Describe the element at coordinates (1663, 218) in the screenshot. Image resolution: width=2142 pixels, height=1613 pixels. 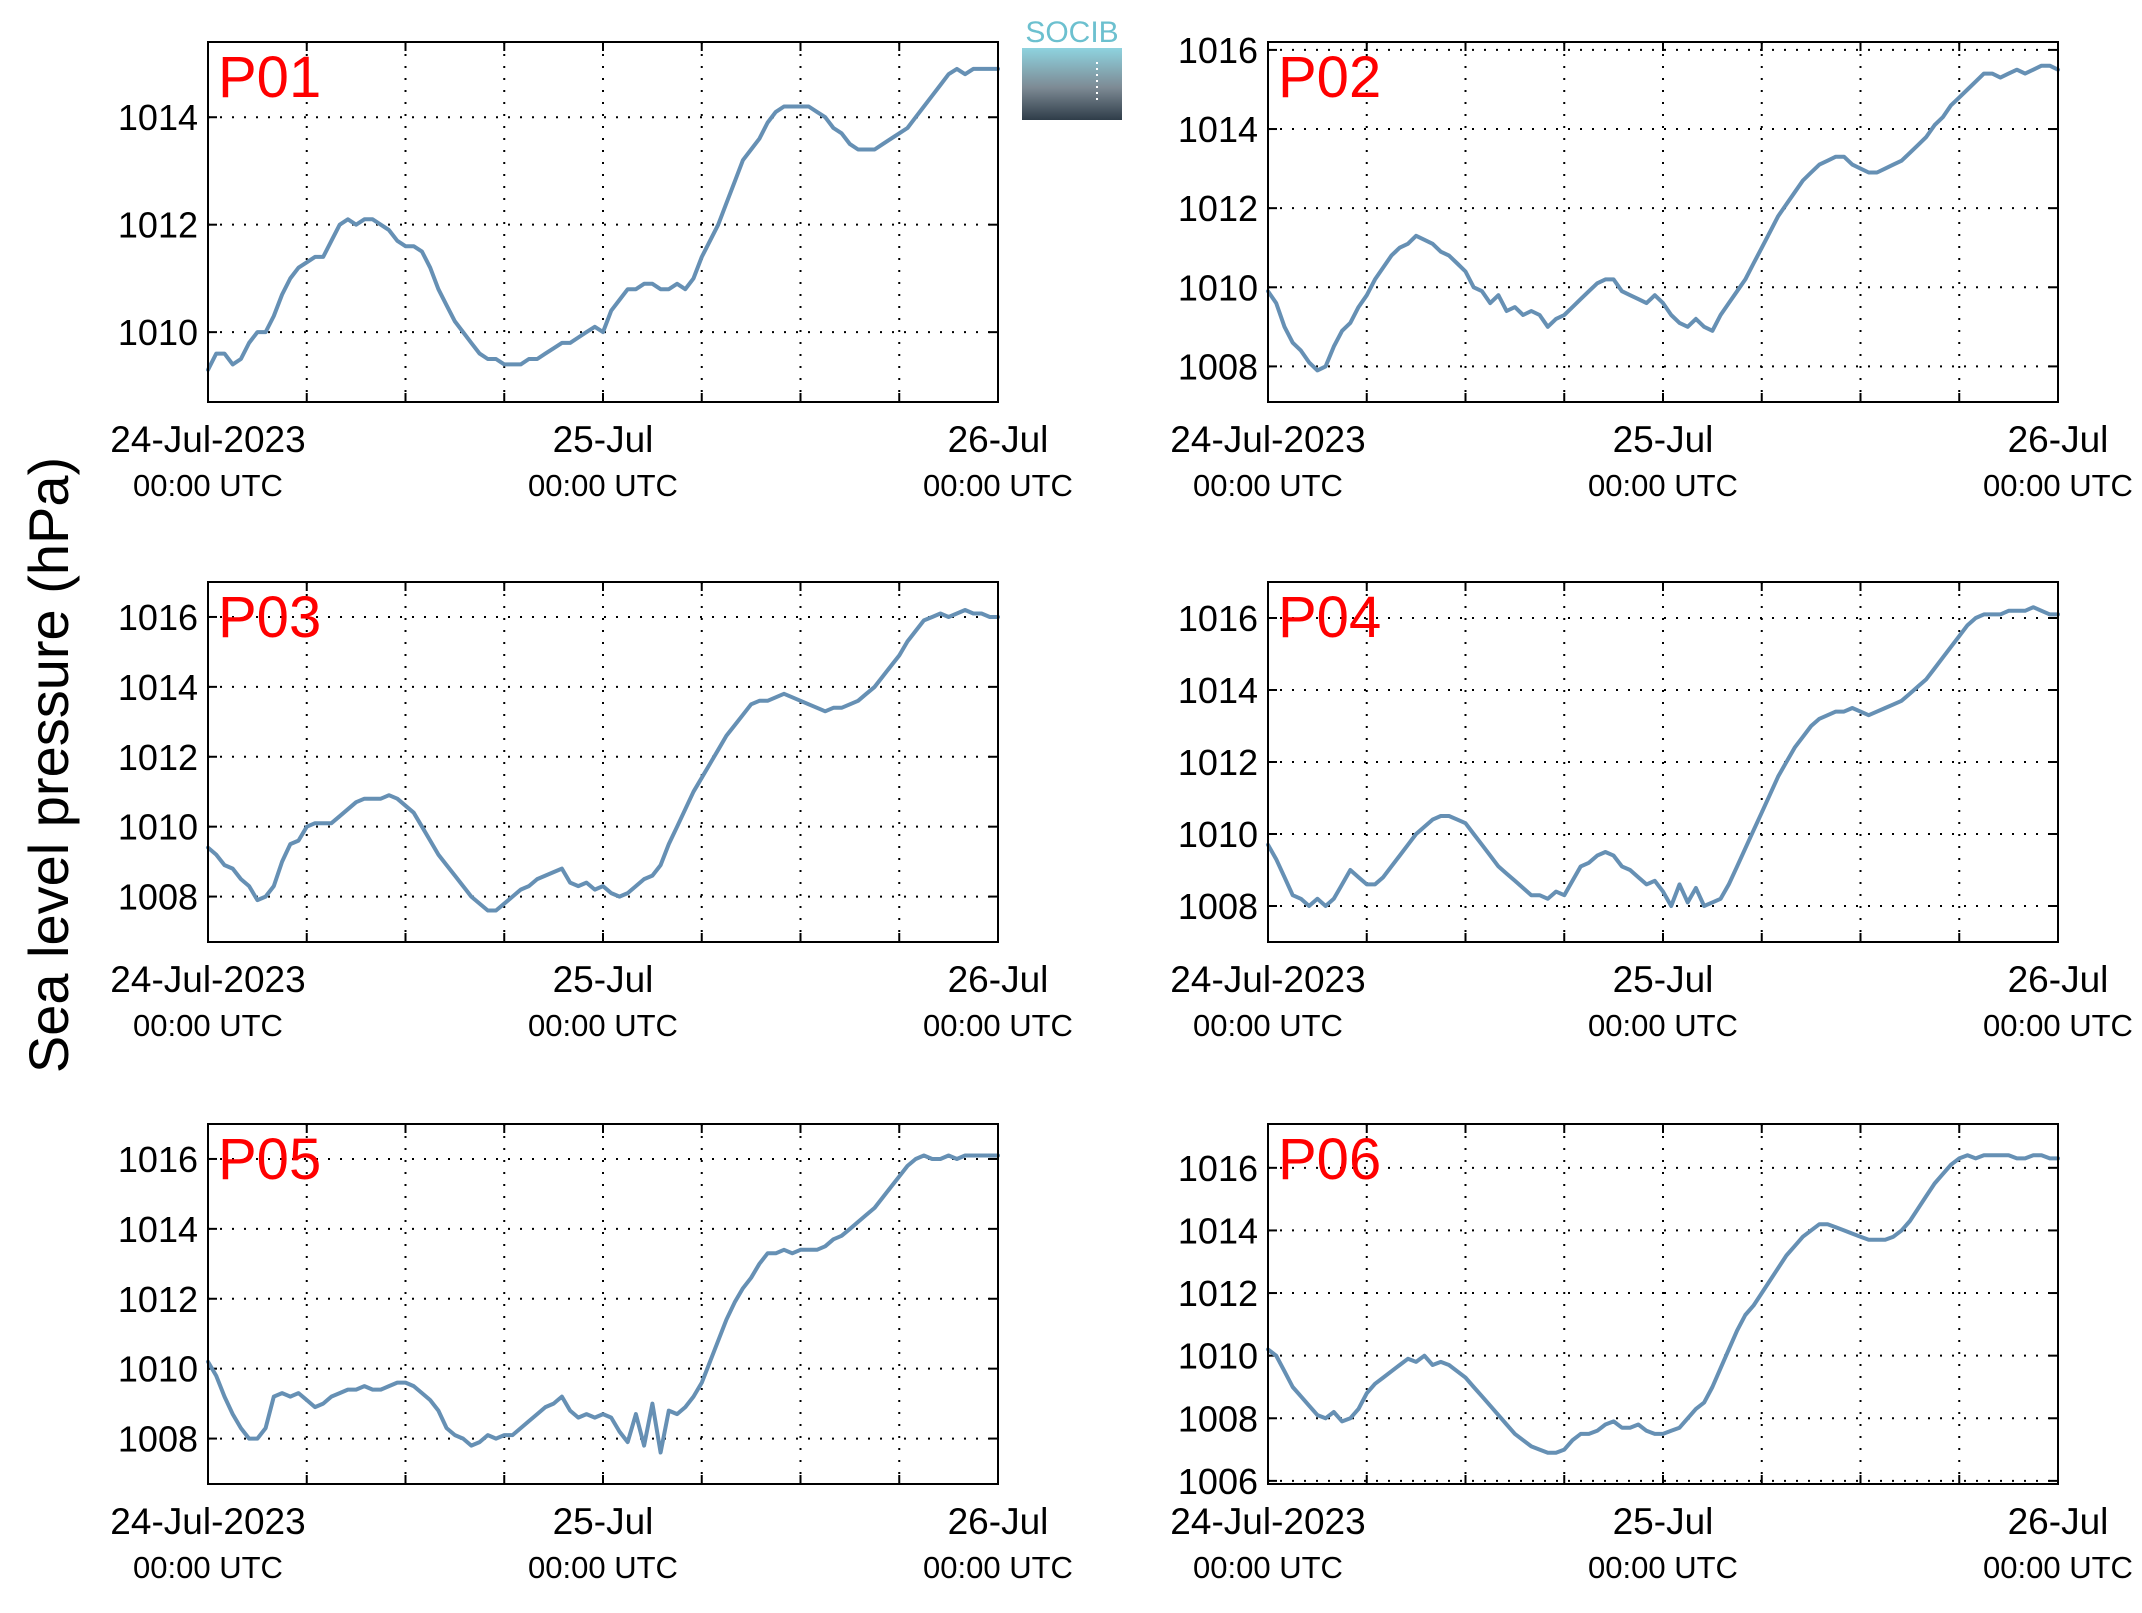
I see `series-line-p02` at that location.